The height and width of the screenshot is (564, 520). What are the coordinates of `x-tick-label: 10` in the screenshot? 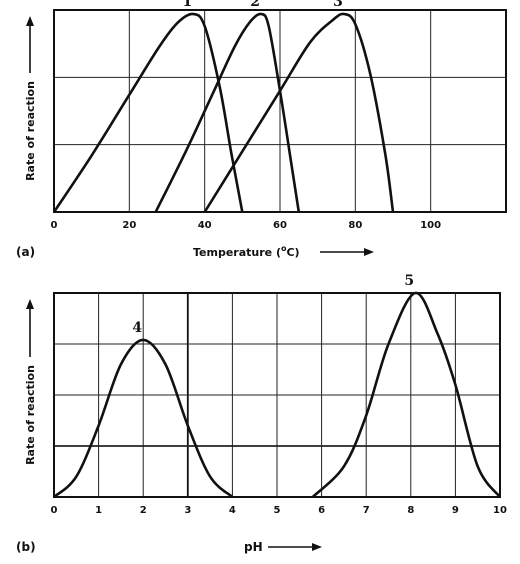 It's located at (500, 510).